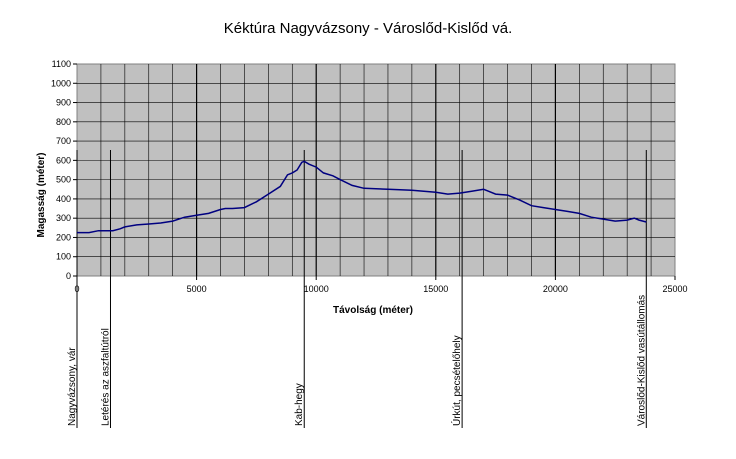 The image size is (736, 459). I want to click on waypoint-label: Letérés az aszfaltútról, so click(105, 377).